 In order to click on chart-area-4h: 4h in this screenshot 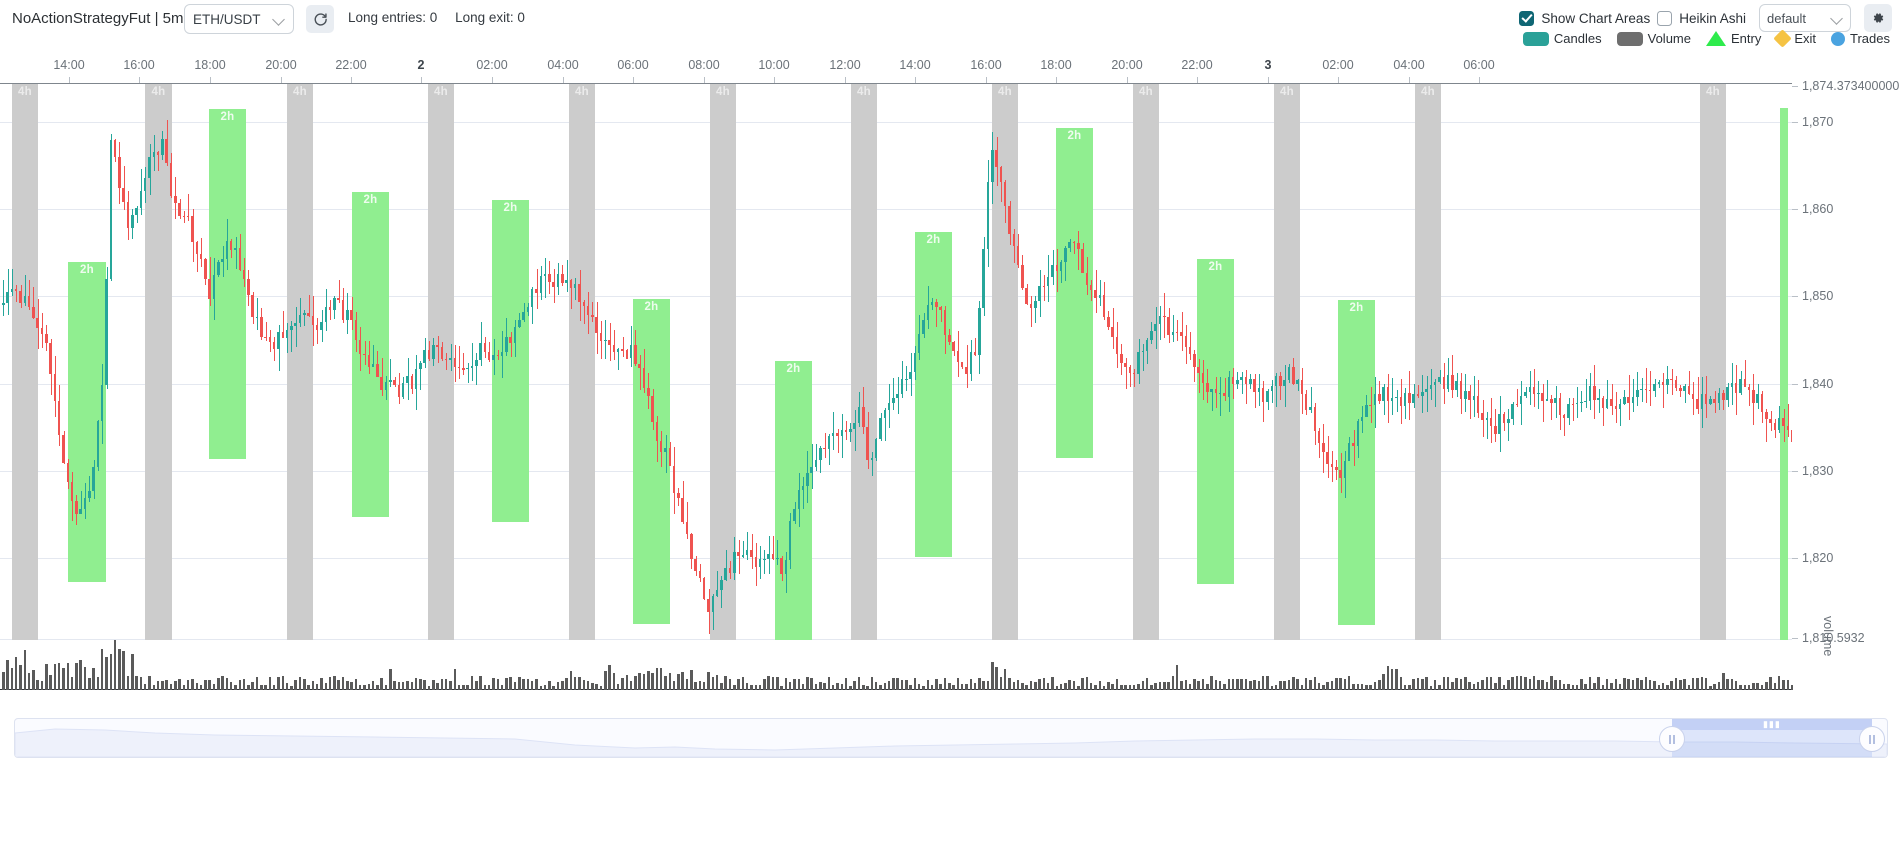, I will do `click(441, 362)`.